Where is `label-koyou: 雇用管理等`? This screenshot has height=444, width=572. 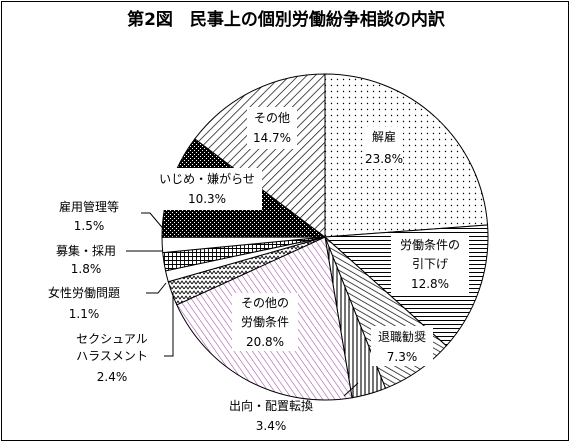
label-koyou: 雇用管理等 is located at coordinates (89, 206).